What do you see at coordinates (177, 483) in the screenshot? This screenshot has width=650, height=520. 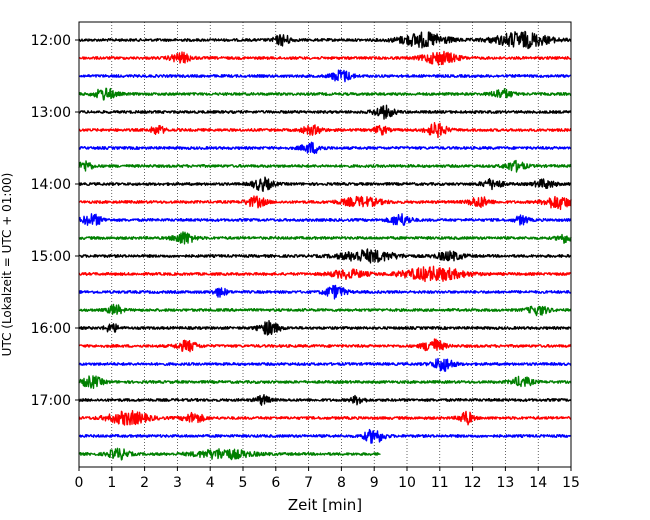 I see `x-tick-label-3: 3` at bounding box center [177, 483].